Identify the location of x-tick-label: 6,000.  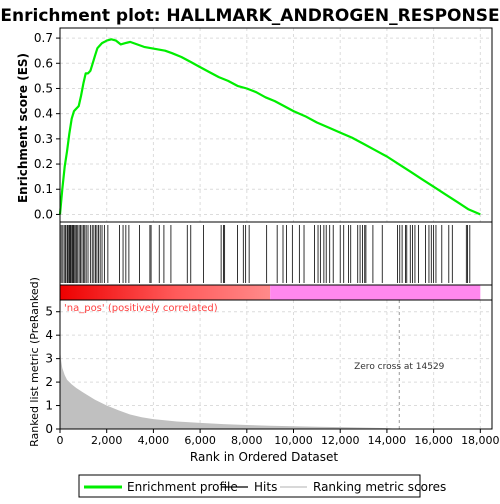
(200, 440).